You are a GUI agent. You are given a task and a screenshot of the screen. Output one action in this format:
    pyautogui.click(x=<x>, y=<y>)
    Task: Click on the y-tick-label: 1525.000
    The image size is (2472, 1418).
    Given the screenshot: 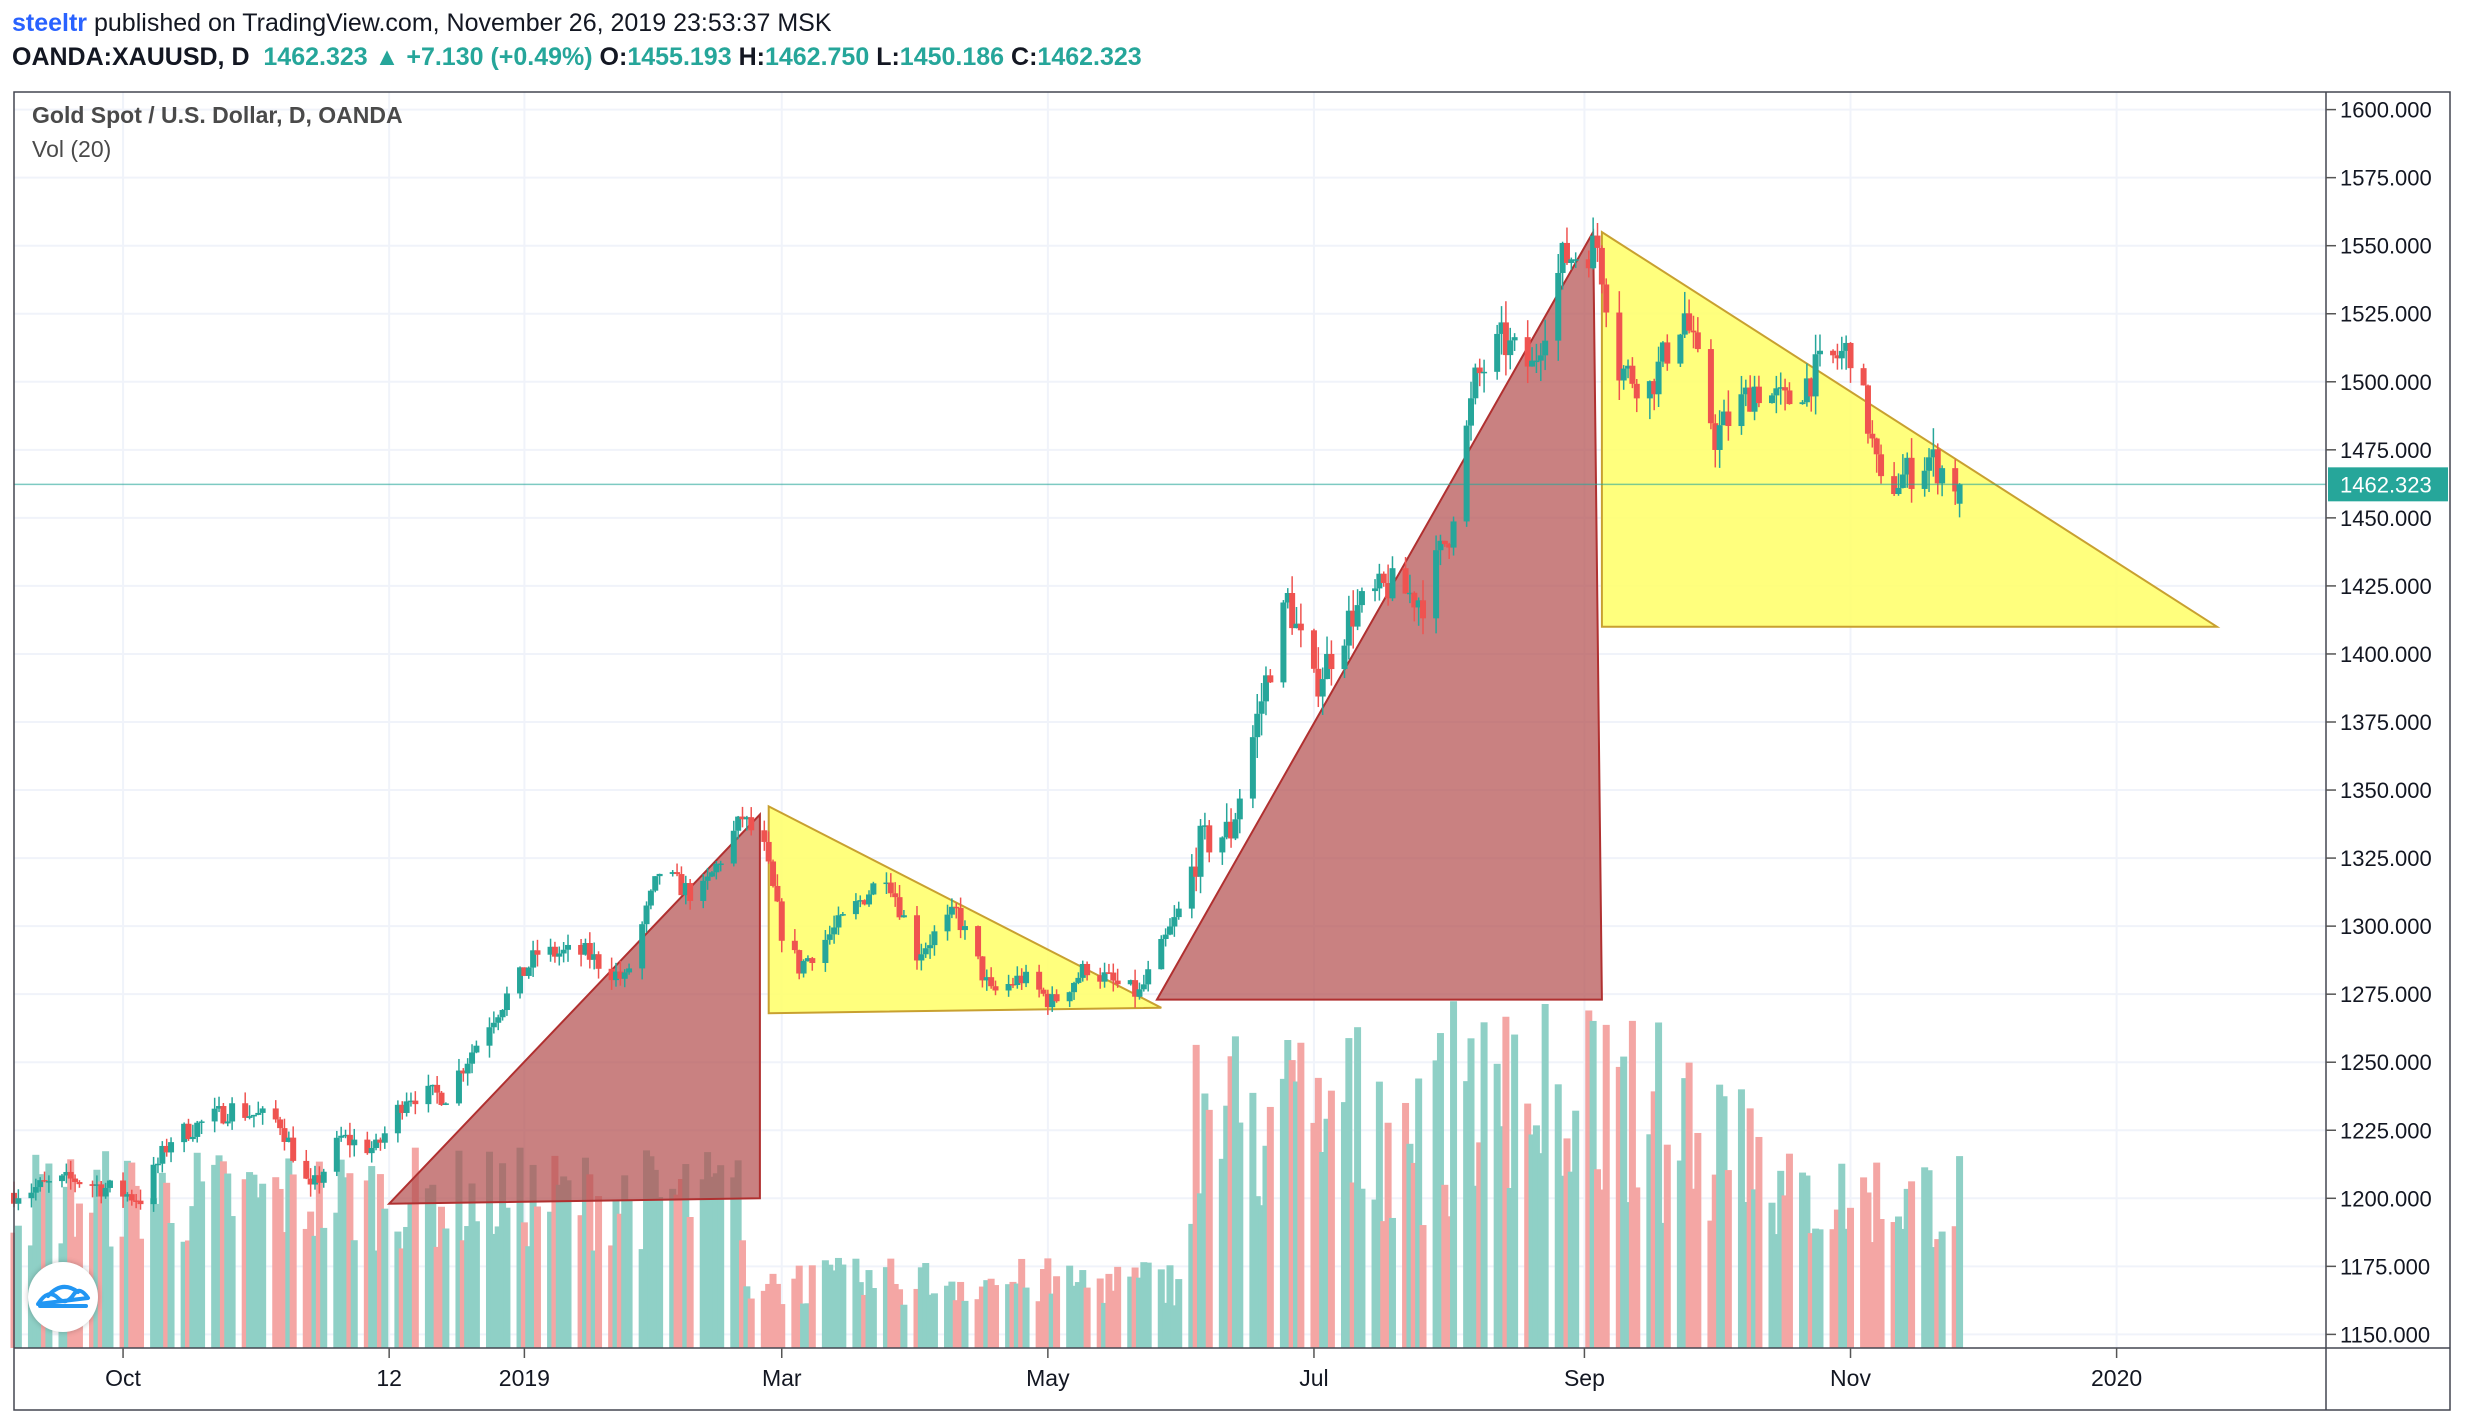 What is the action you would take?
    pyautogui.click(x=2386, y=314)
    